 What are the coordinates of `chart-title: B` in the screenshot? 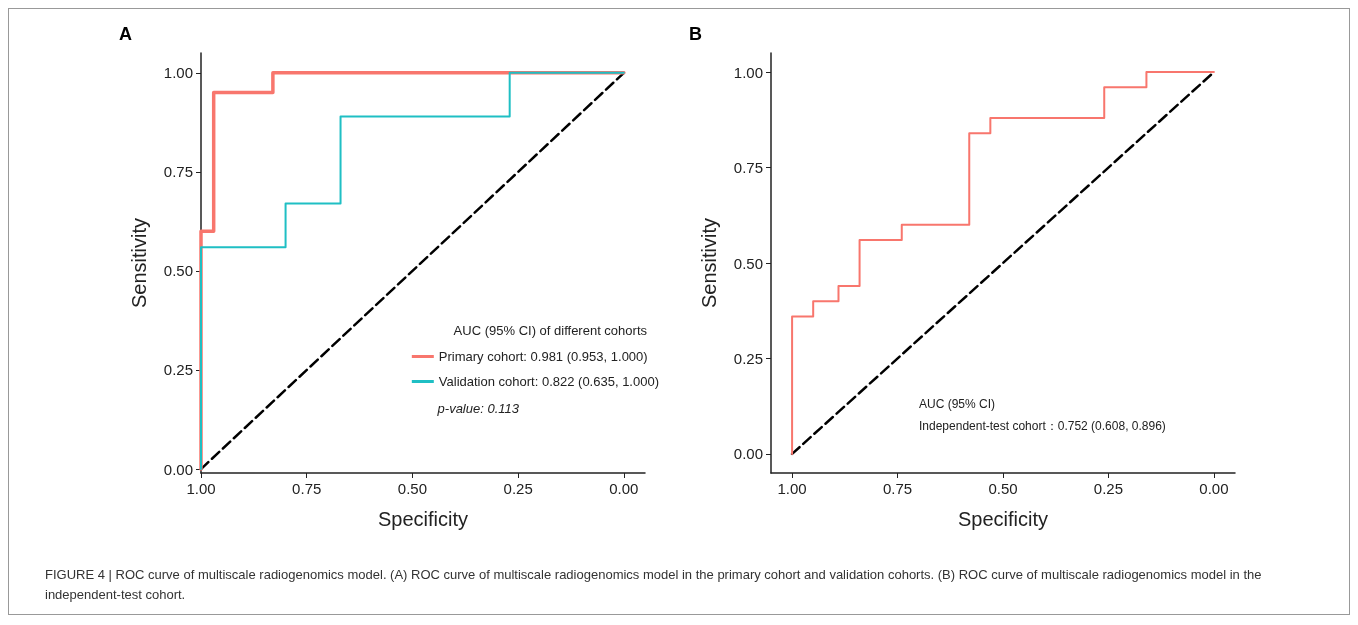 It's located at (695, 34).